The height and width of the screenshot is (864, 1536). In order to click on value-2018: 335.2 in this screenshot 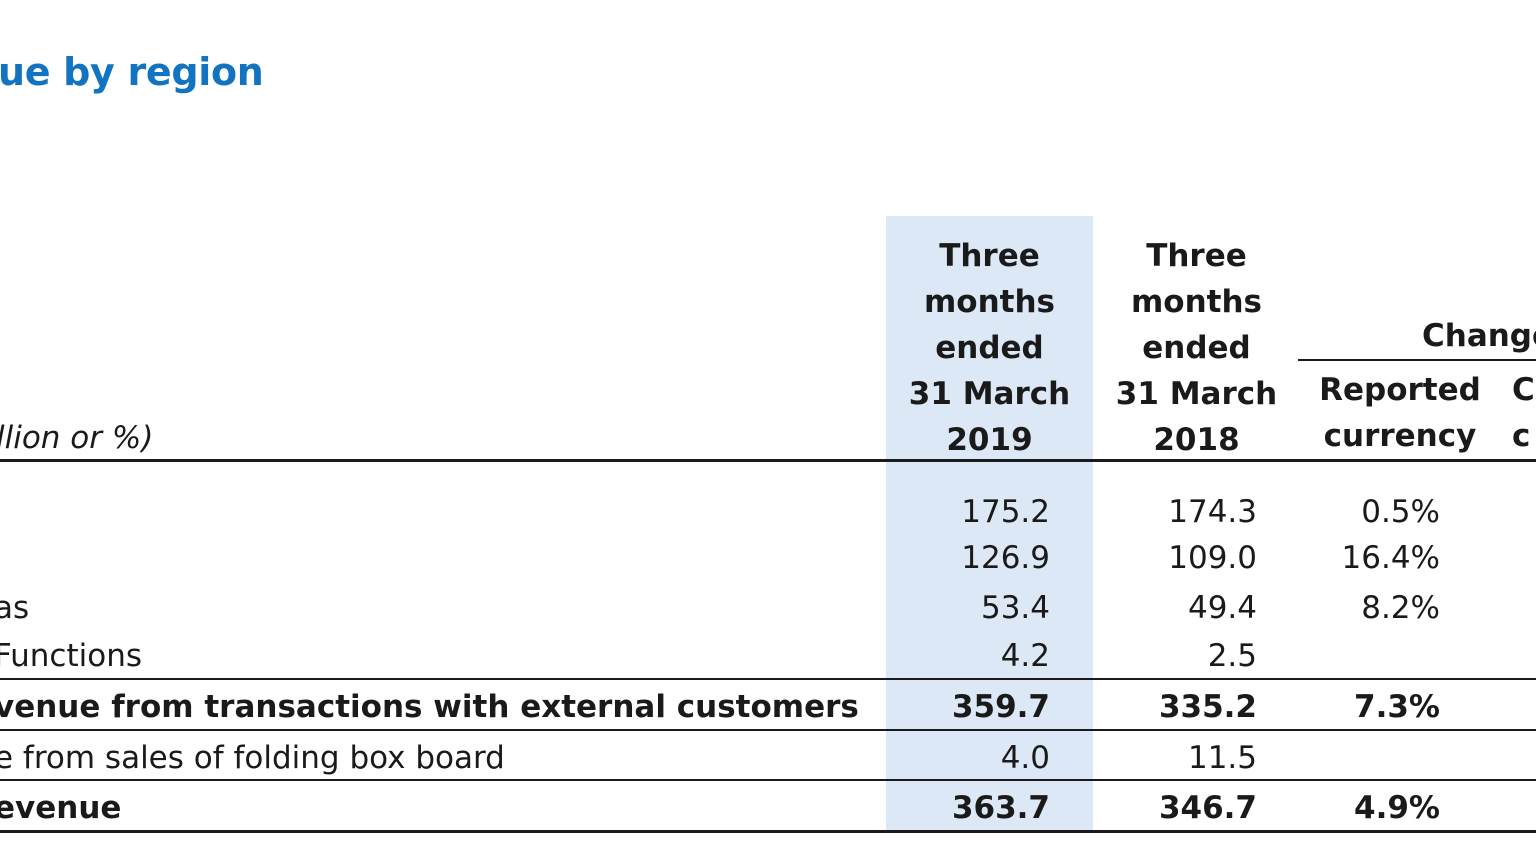, I will do `click(1207, 707)`.